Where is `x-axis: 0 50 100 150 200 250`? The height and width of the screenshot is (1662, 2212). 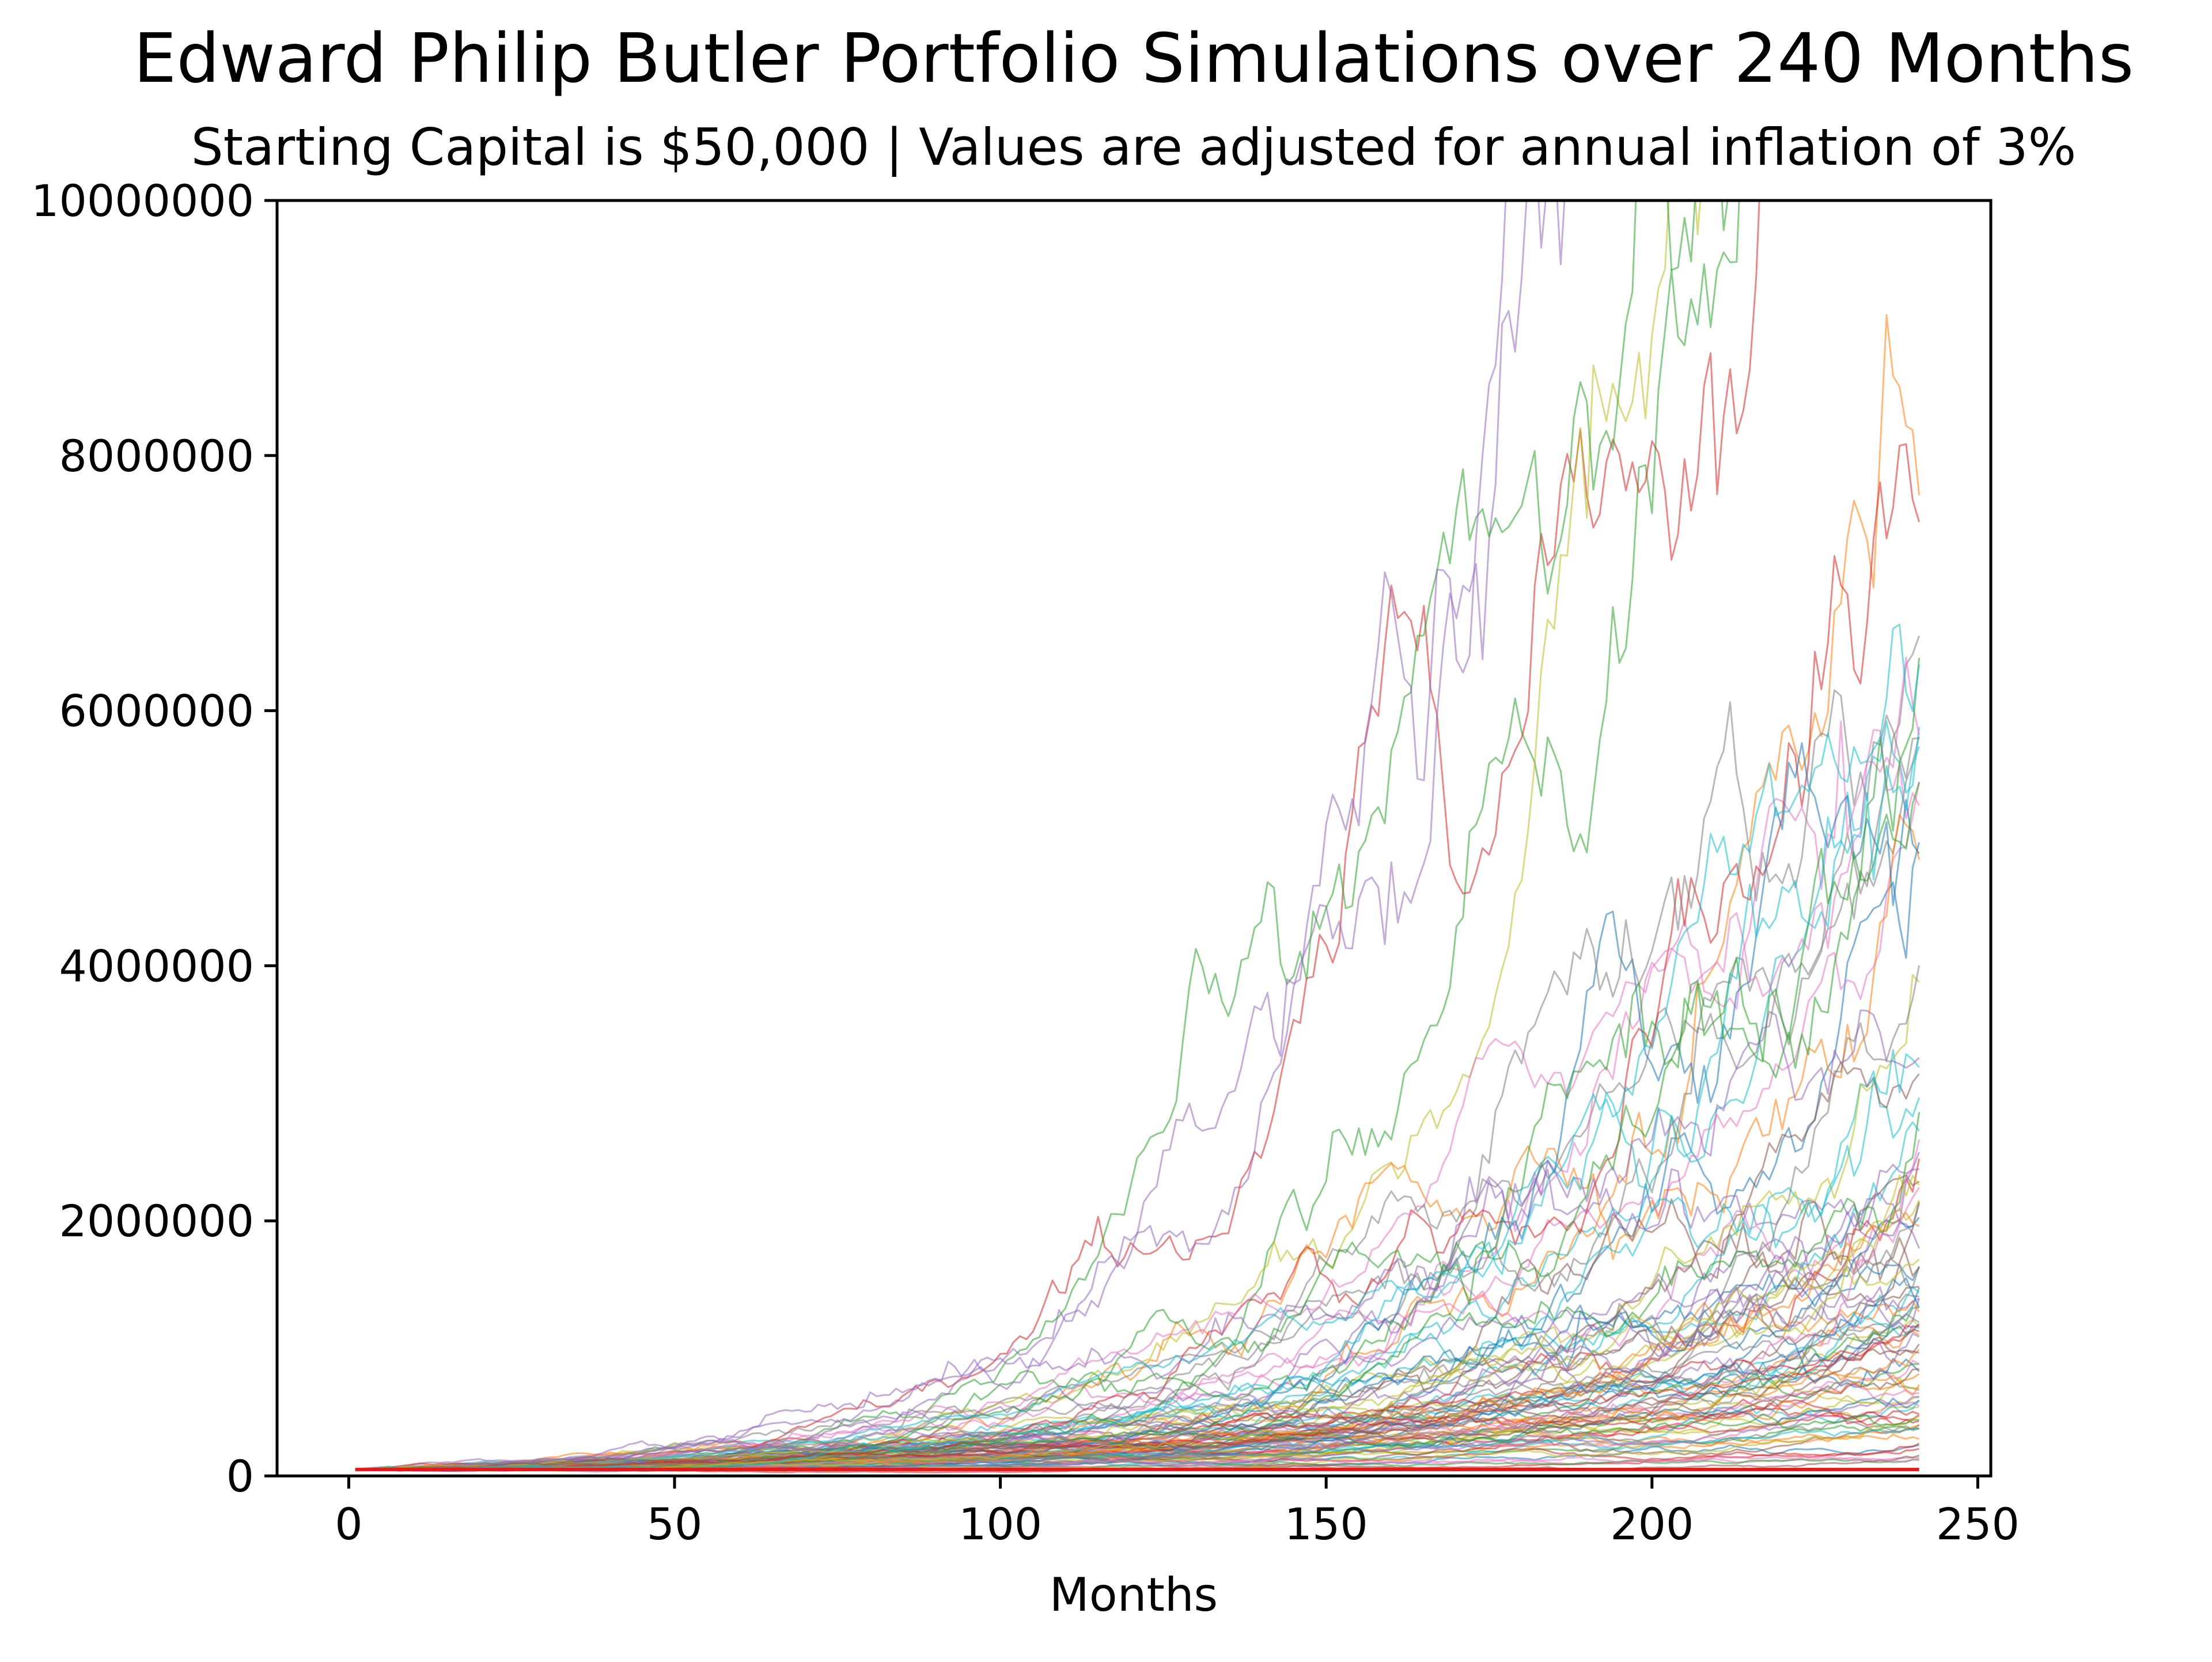 x-axis: 0 50 100 150 200 250 is located at coordinates (1177, 1513).